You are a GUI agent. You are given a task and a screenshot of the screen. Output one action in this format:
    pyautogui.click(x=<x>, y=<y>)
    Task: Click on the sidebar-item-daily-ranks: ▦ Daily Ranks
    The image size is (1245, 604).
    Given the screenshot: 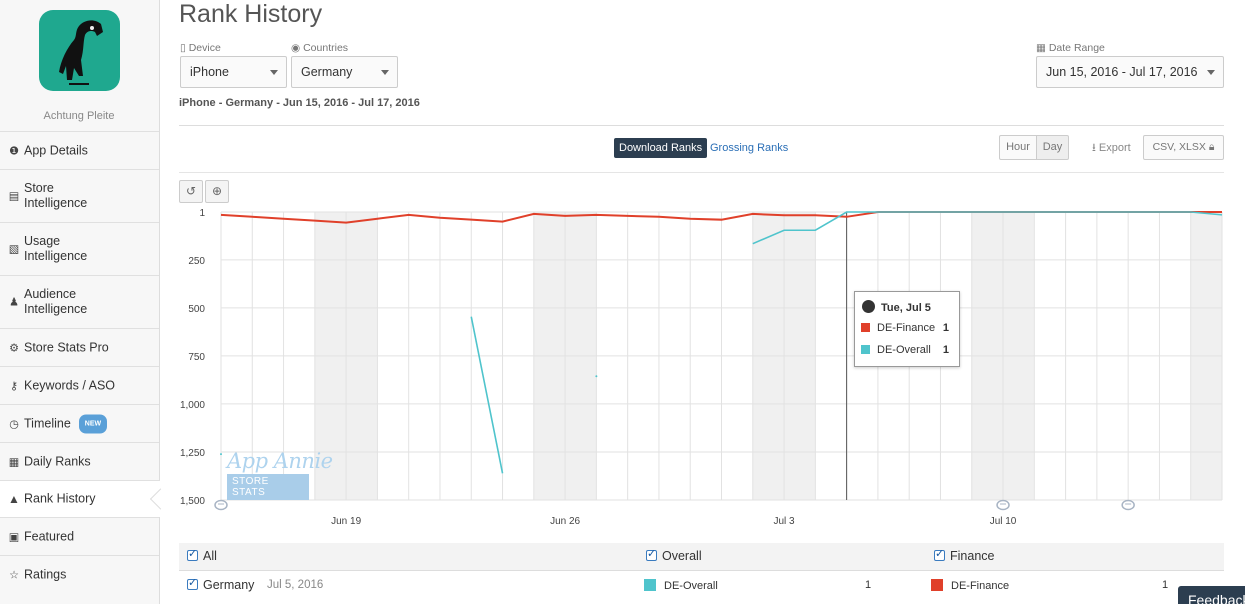 What is the action you would take?
    pyautogui.click(x=79, y=461)
    